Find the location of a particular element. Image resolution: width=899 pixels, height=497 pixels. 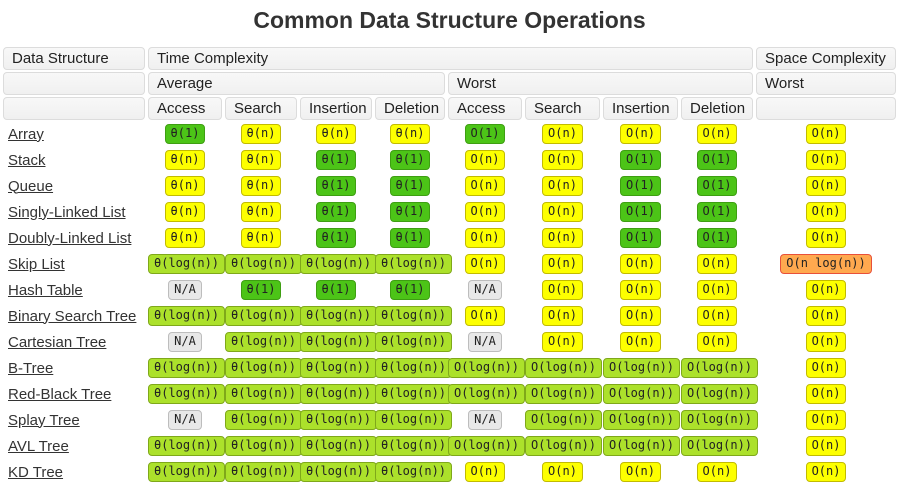

data-structure-link: B-Tree is located at coordinates (31, 368).